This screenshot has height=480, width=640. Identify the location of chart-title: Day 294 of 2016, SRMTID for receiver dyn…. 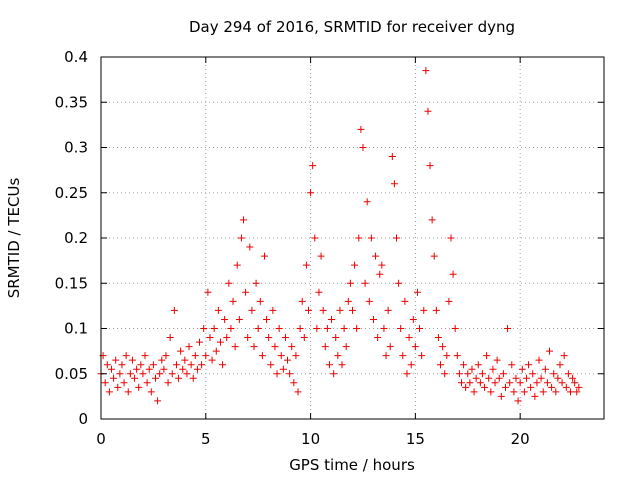
(352, 27).